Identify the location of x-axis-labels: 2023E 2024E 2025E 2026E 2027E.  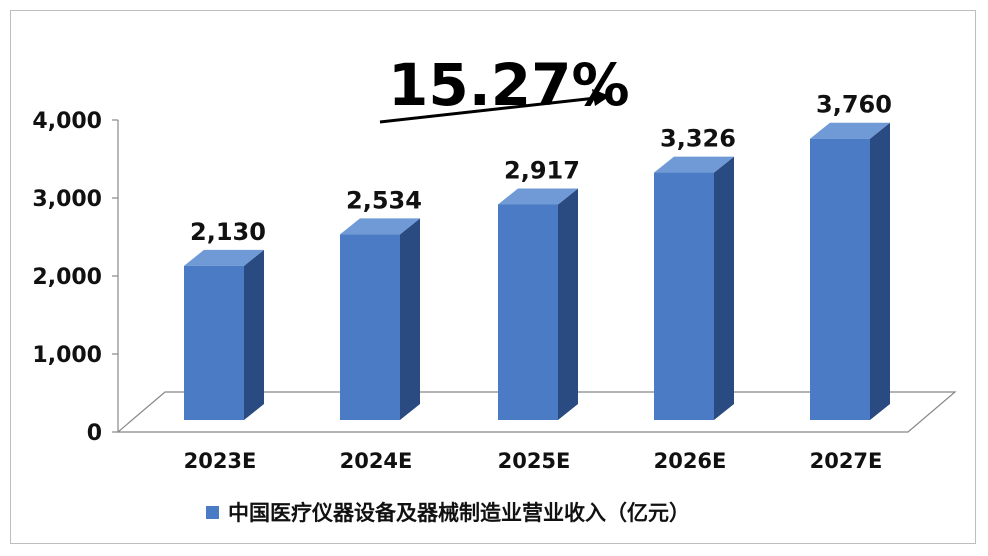
(533, 461).